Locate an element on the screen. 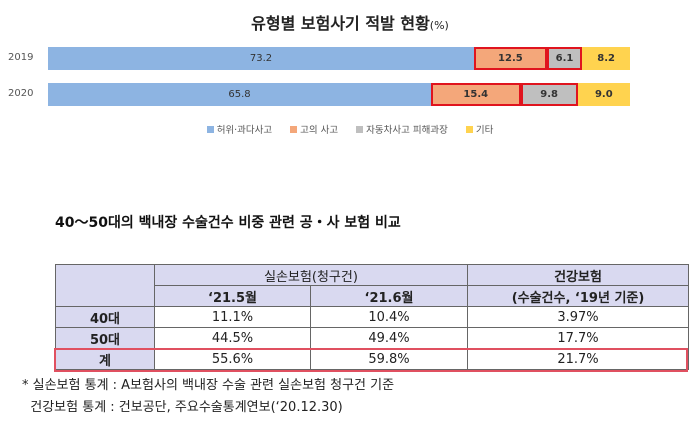 The image size is (700, 424). footnote-2: 건강보험 통계 : 건보공단, 주요수술통계연보(‘20.12.30) is located at coordinates (182, 407).